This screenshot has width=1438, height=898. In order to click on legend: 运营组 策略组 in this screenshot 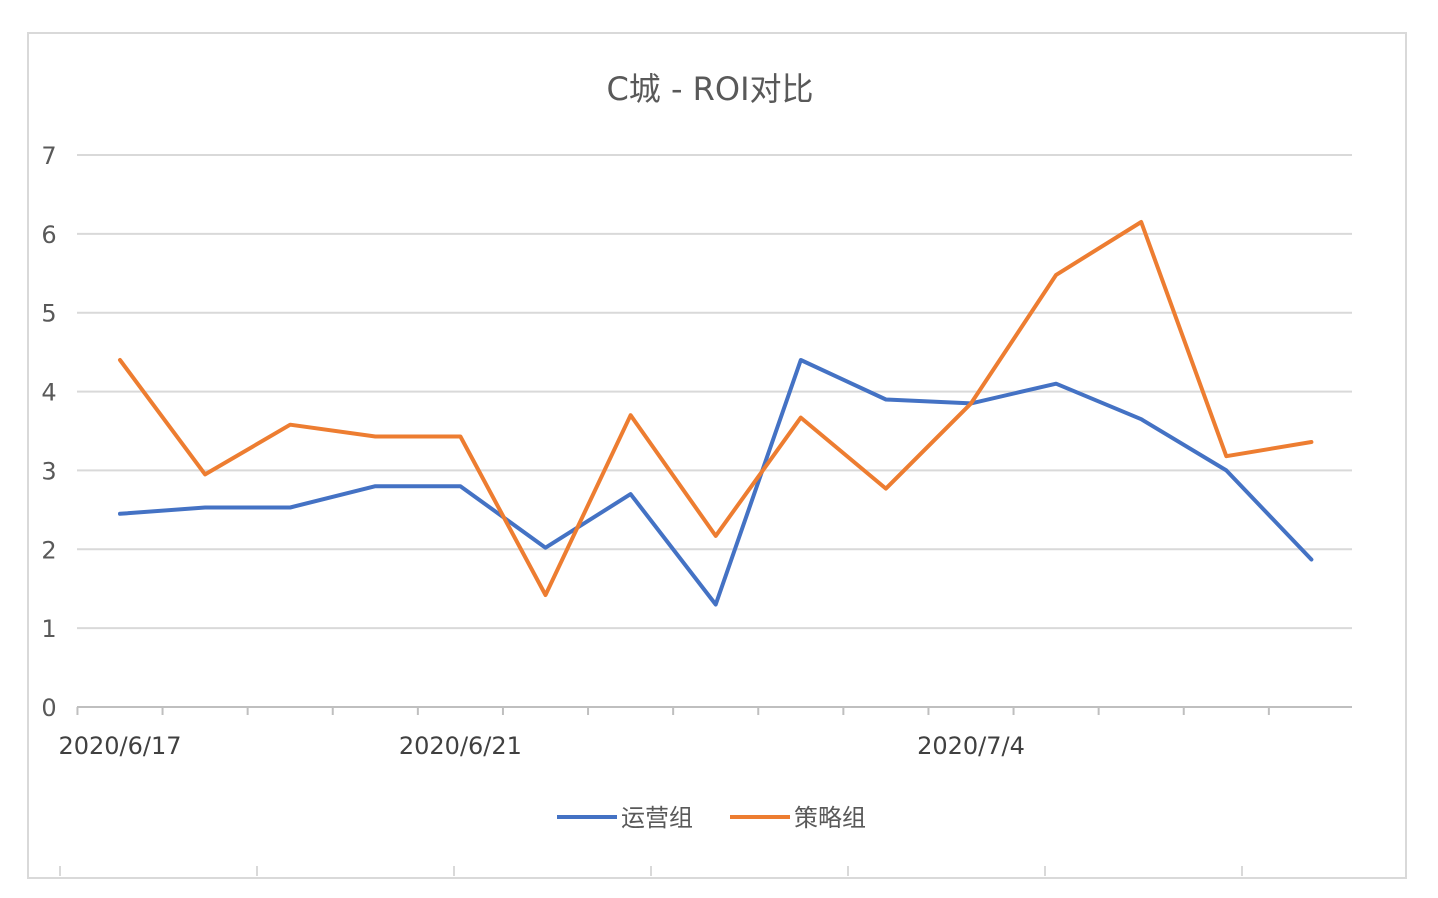, I will do `click(711, 818)`.